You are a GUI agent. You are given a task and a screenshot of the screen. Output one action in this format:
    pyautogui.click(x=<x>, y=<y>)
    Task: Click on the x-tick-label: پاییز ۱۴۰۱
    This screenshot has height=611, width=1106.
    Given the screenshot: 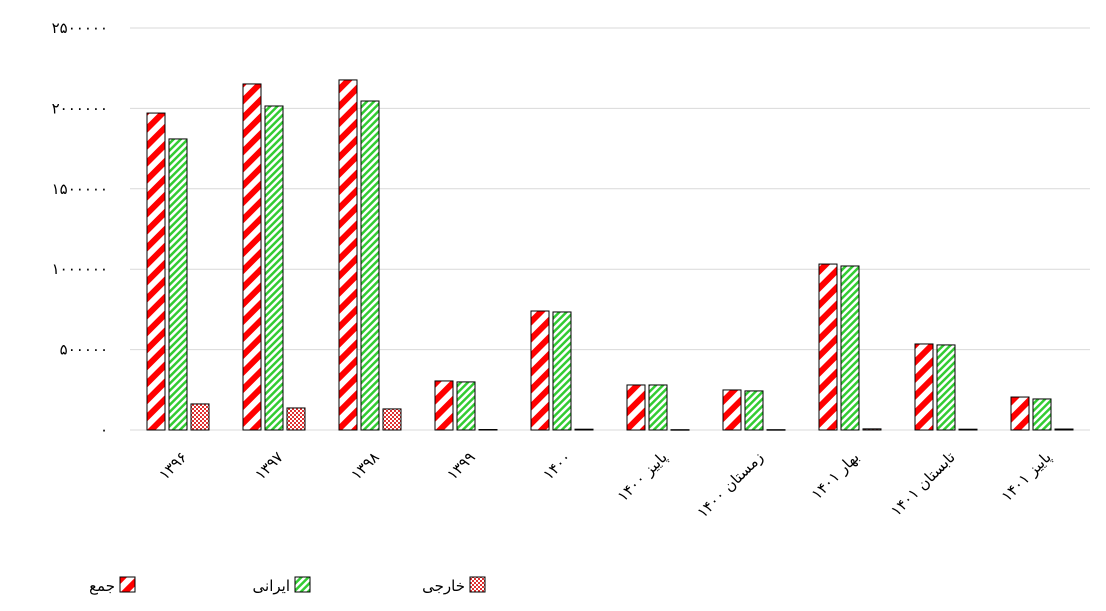 What is the action you would take?
    pyautogui.click(x=1027, y=477)
    